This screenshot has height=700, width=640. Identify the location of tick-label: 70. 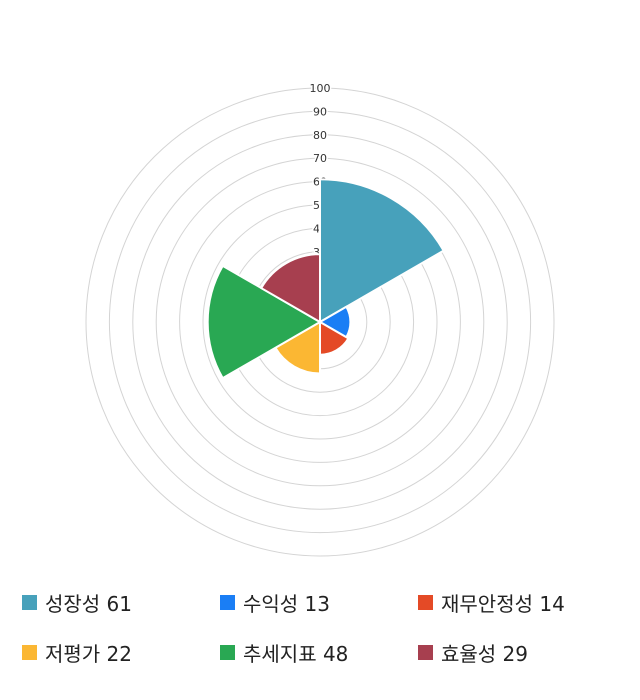
(320, 158).